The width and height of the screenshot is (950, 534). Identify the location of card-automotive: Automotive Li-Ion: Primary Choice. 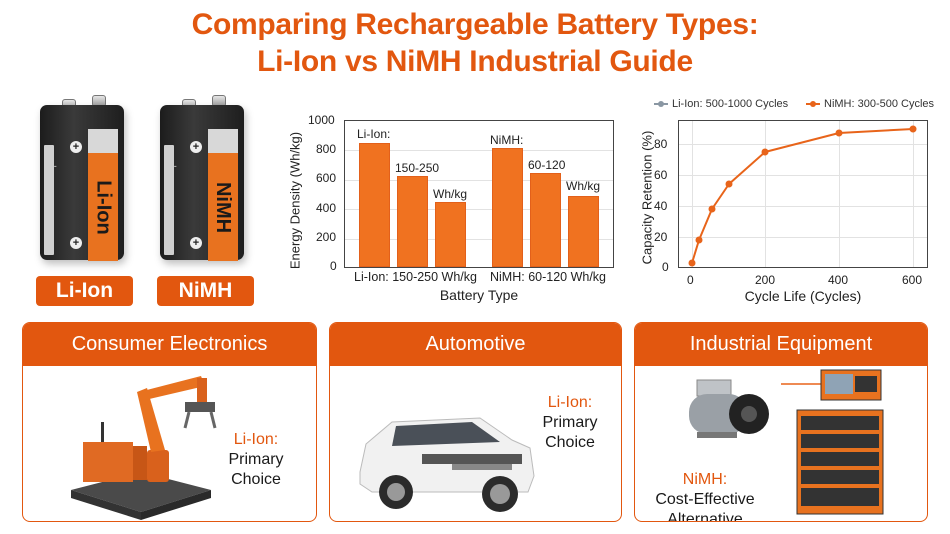
(475, 422).